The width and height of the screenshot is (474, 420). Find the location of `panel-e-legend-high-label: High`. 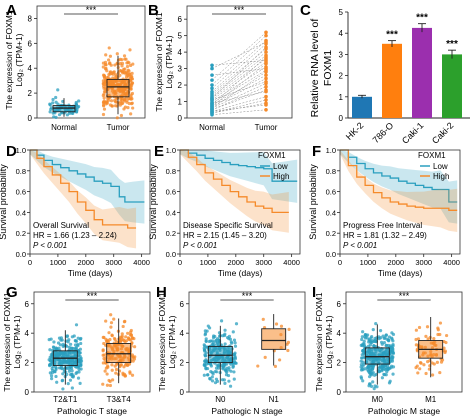

panel-e-legend-high-label: High is located at coordinates (281, 176).